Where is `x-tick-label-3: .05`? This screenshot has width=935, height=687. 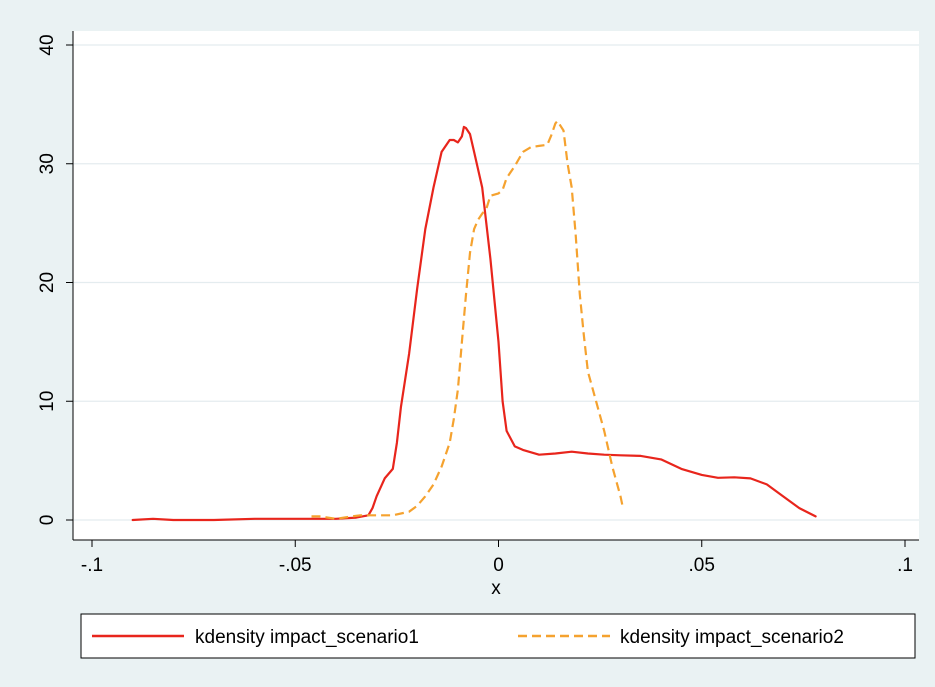
x-tick-label-3: .05 is located at coordinates (702, 565).